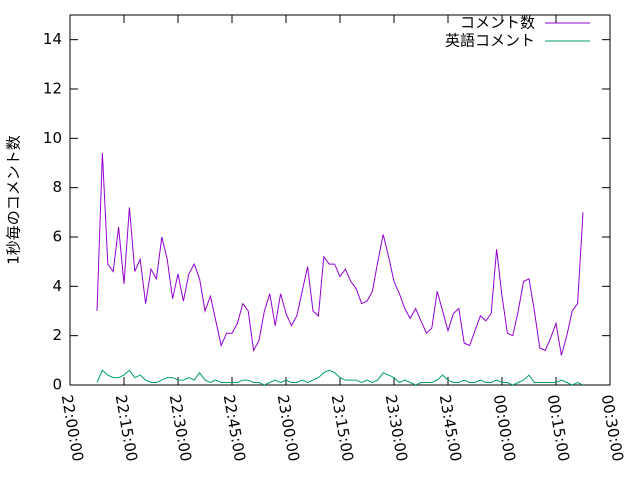  What do you see at coordinates (57, 237) in the screenshot?
I see `y-tick-label: 6` at bounding box center [57, 237].